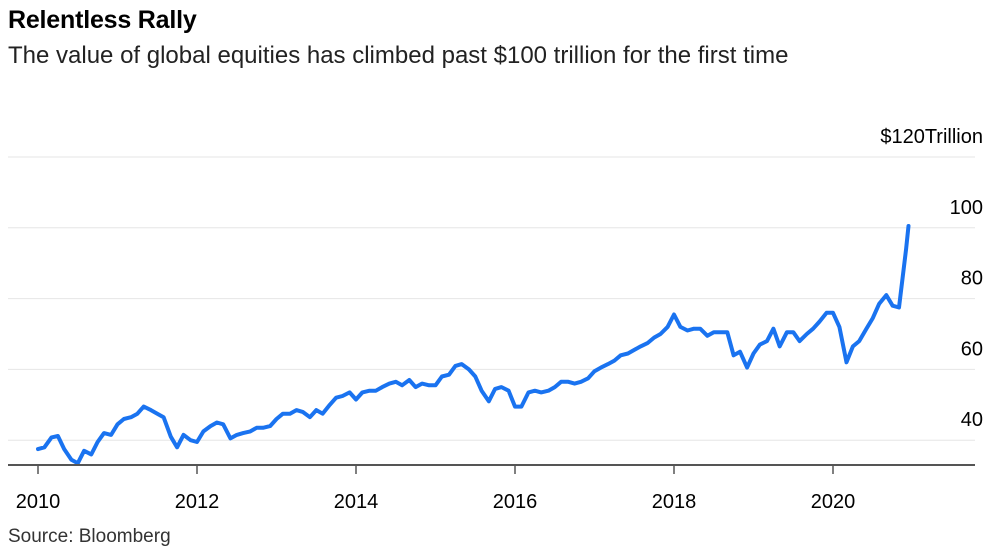 The image size is (1000, 558). I want to click on source-note: Source: Bloomberg, so click(89, 536).